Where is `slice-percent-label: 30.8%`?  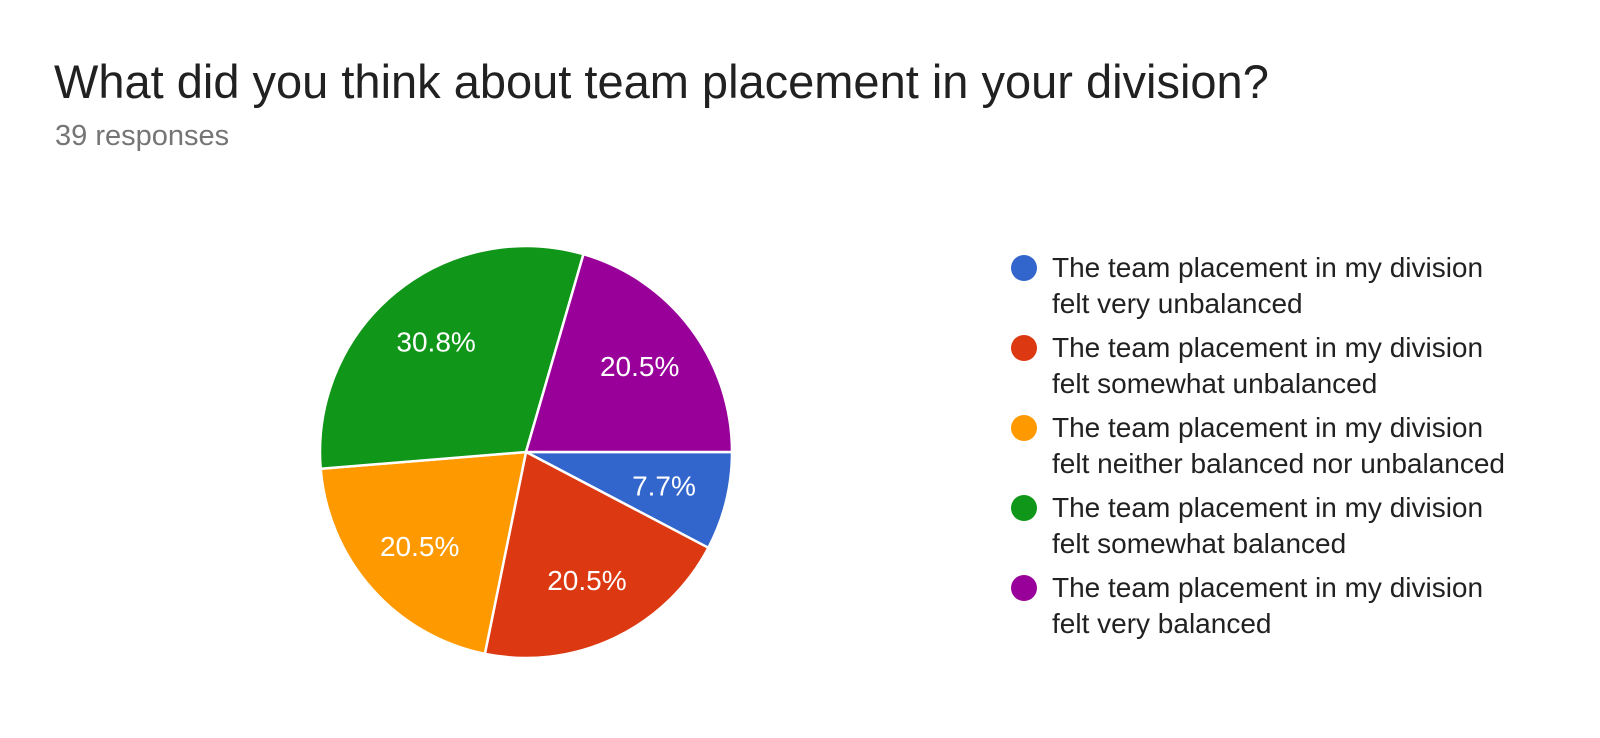 slice-percent-label: 30.8% is located at coordinates (435, 341).